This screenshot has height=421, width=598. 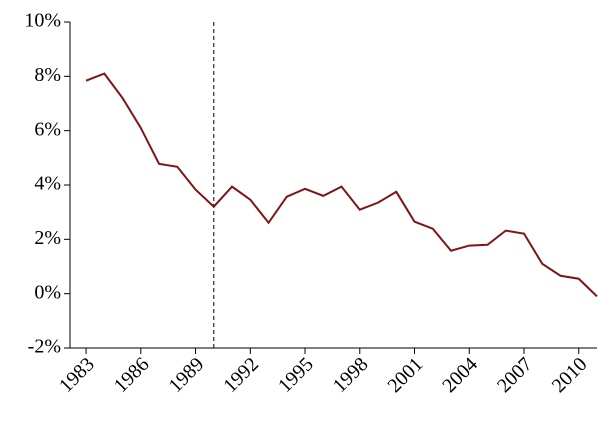 I want to click on x-tick-label: 2001, so click(x=405, y=375).